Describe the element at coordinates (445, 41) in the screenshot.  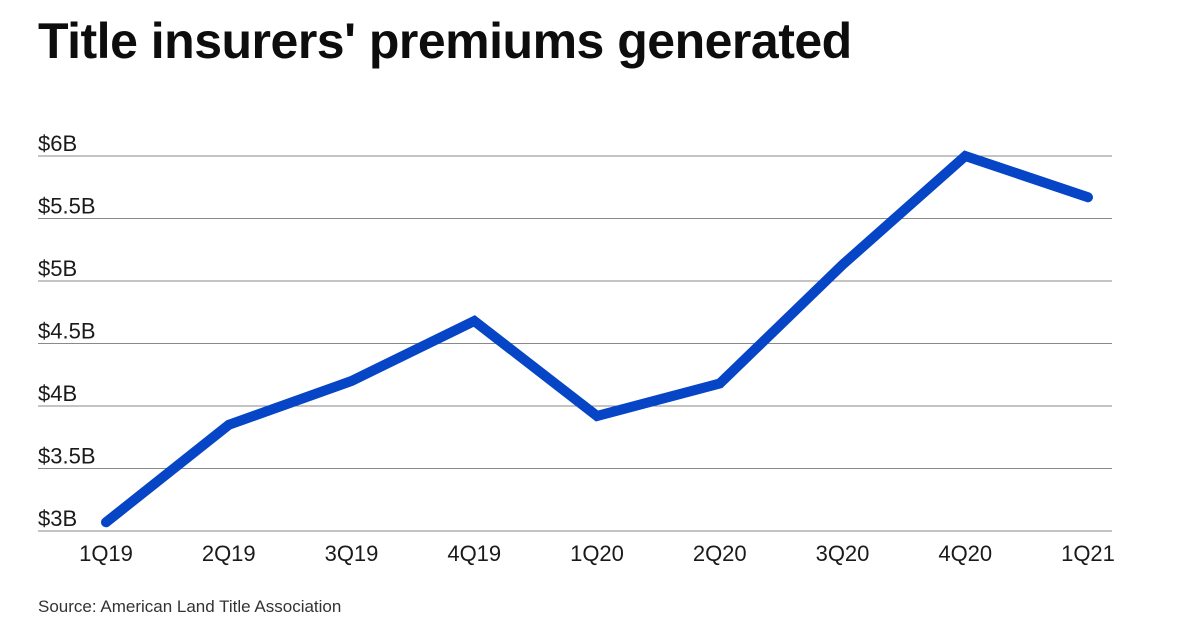
I see `chart-title: Title insurers' premiums generated` at that location.